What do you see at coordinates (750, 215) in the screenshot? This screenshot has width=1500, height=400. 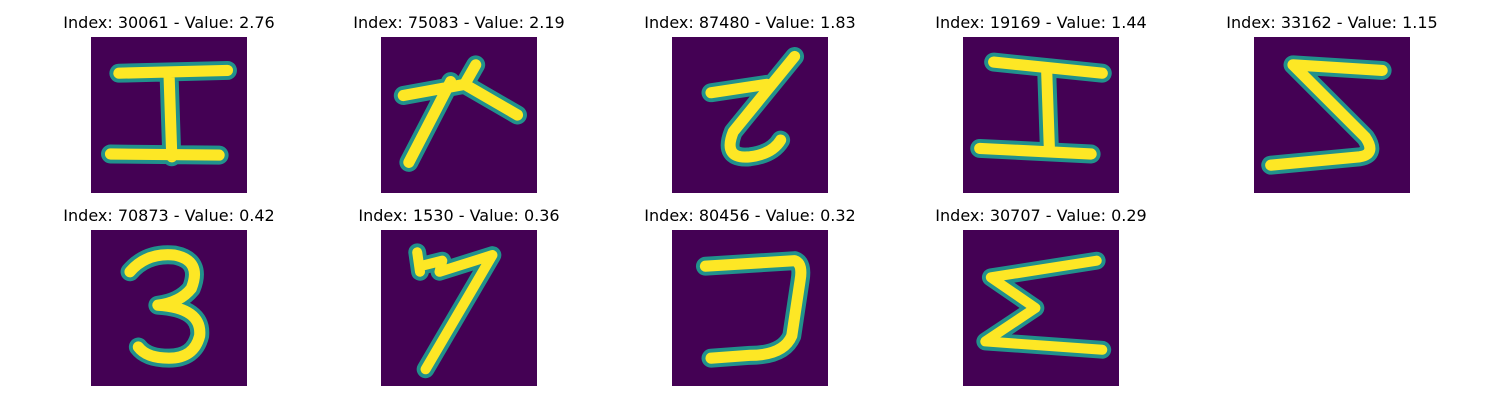 I see `panel-title: Index: 80456 - Value: 0.32` at bounding box center [750, 215].